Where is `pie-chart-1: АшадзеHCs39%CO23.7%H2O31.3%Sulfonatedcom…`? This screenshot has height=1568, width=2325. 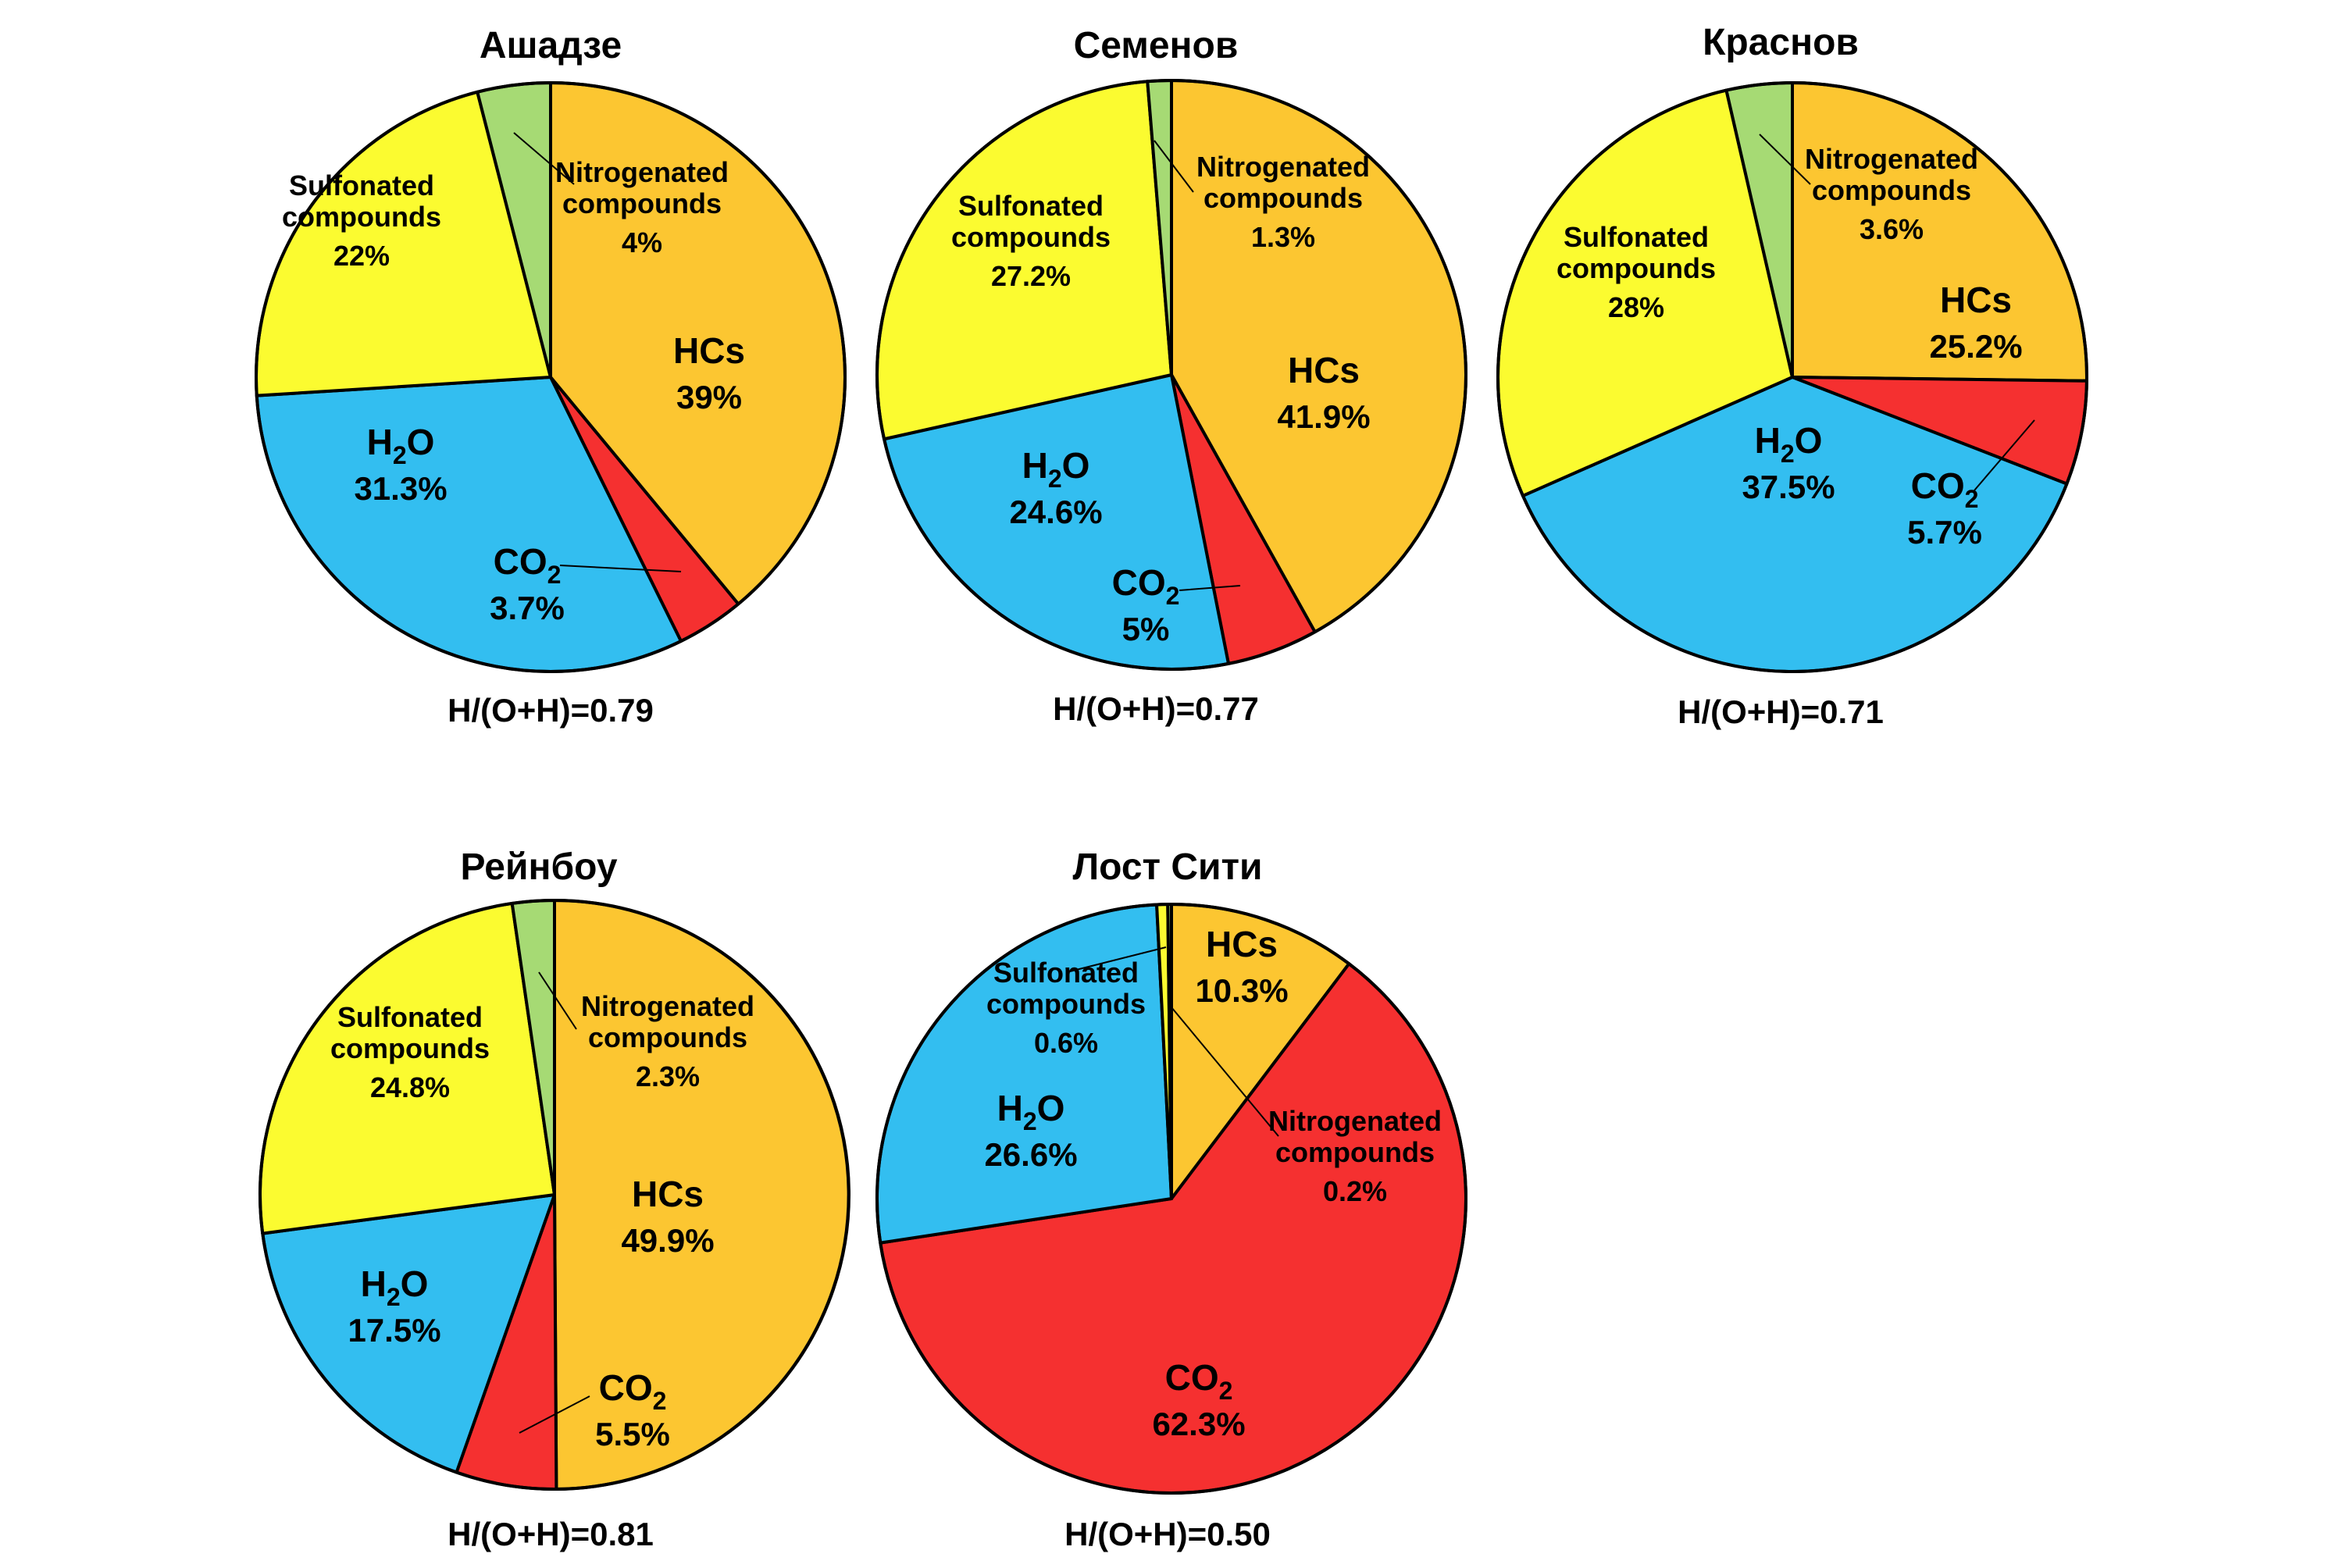
pie-chart-1: АшадзеHCs39%CO23.7%H2O31.3%Sulfonatedcom… is located at coordinates (551, 377).